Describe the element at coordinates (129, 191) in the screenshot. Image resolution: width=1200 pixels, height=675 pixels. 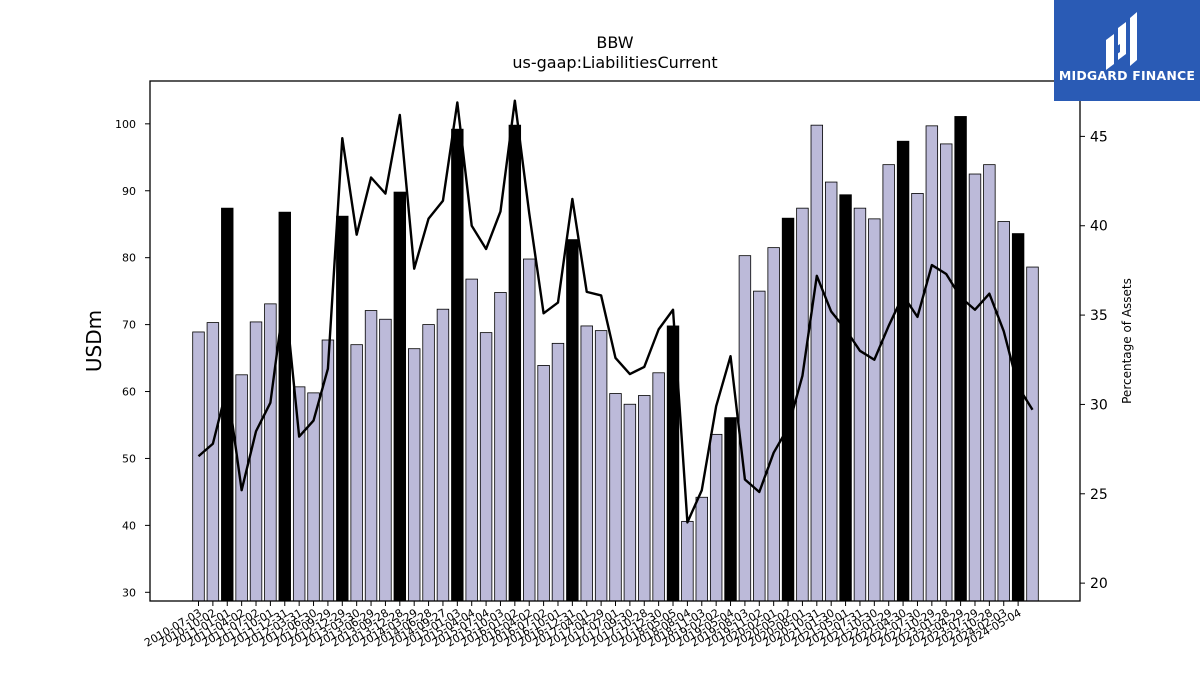
I see `y-tick-label: 90` at that location.